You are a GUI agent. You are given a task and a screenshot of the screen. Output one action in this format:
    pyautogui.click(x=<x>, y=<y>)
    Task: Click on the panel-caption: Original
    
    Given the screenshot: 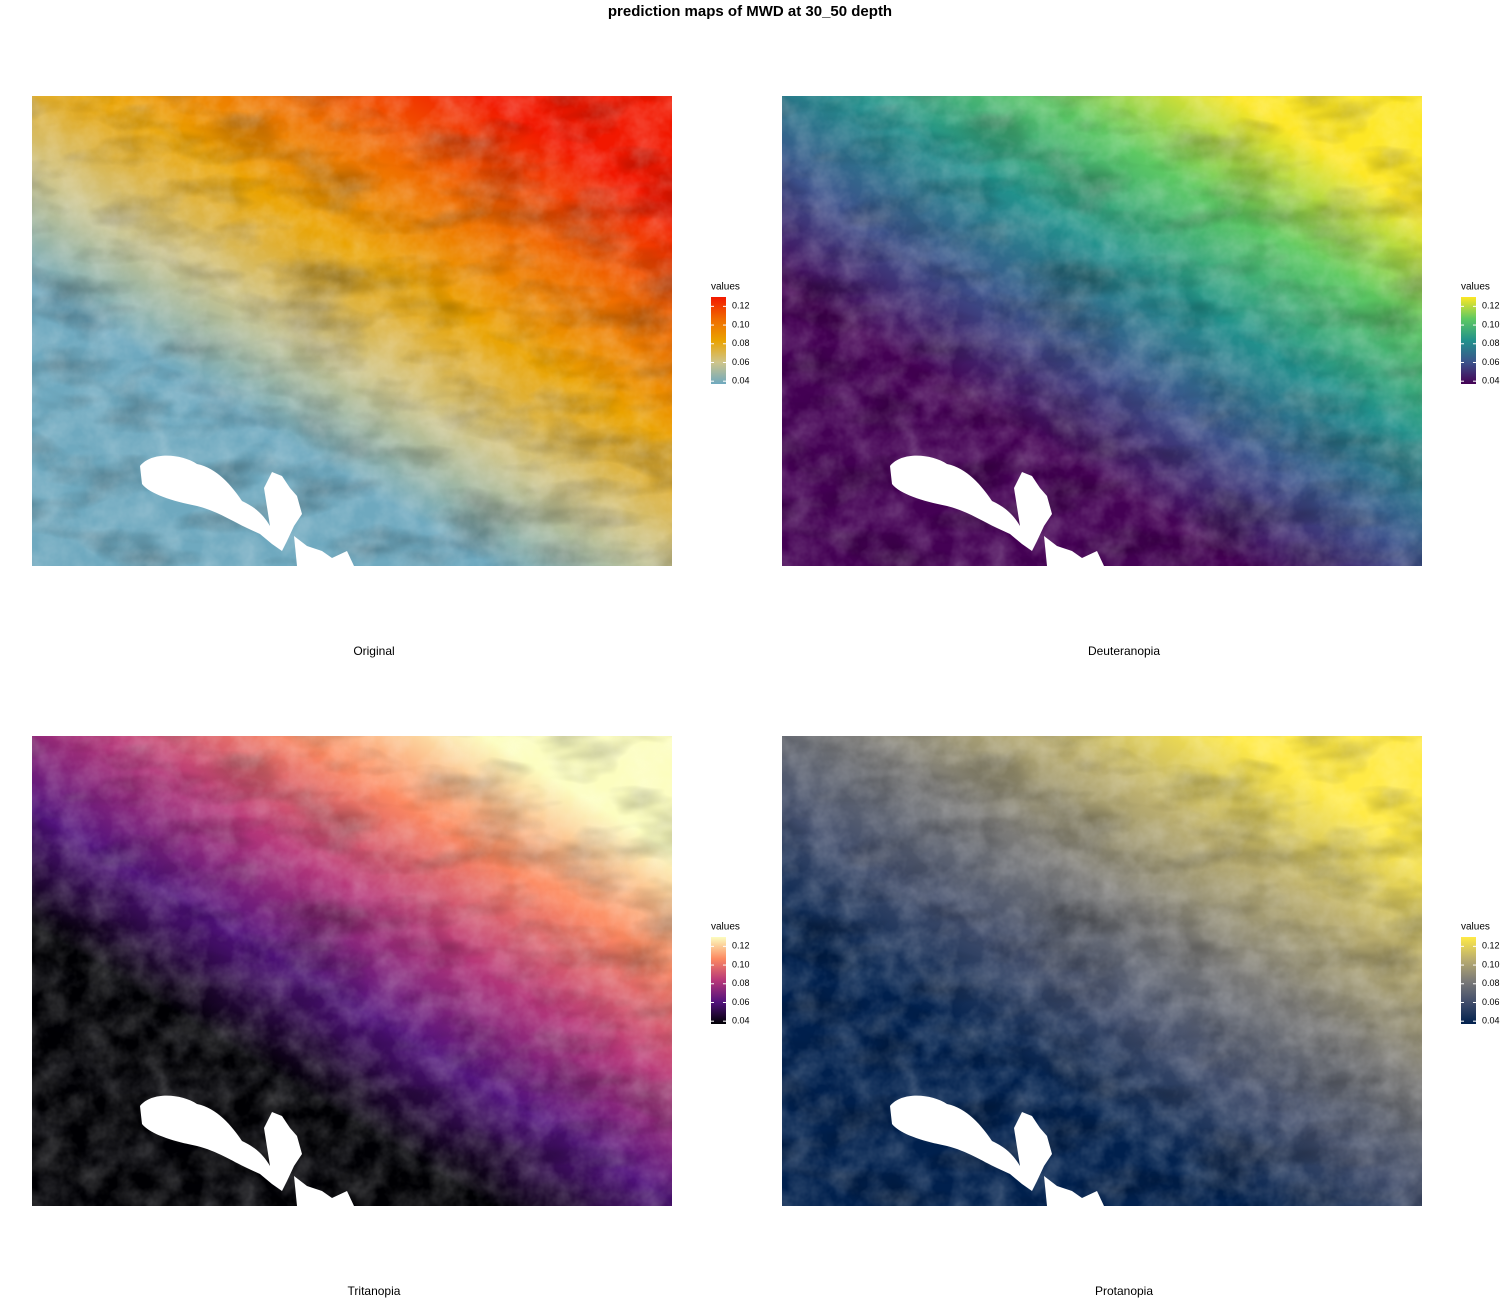 What is the action you would take?
    pyautogui.click(x=373, y=651)
    